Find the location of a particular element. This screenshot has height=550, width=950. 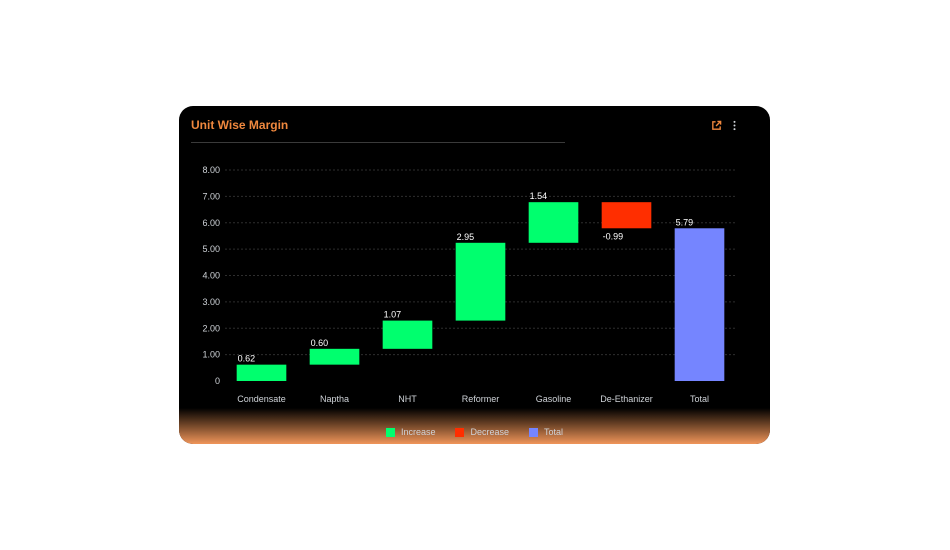

y-tick-label: 7.00 is located at coordinates (211, 196).